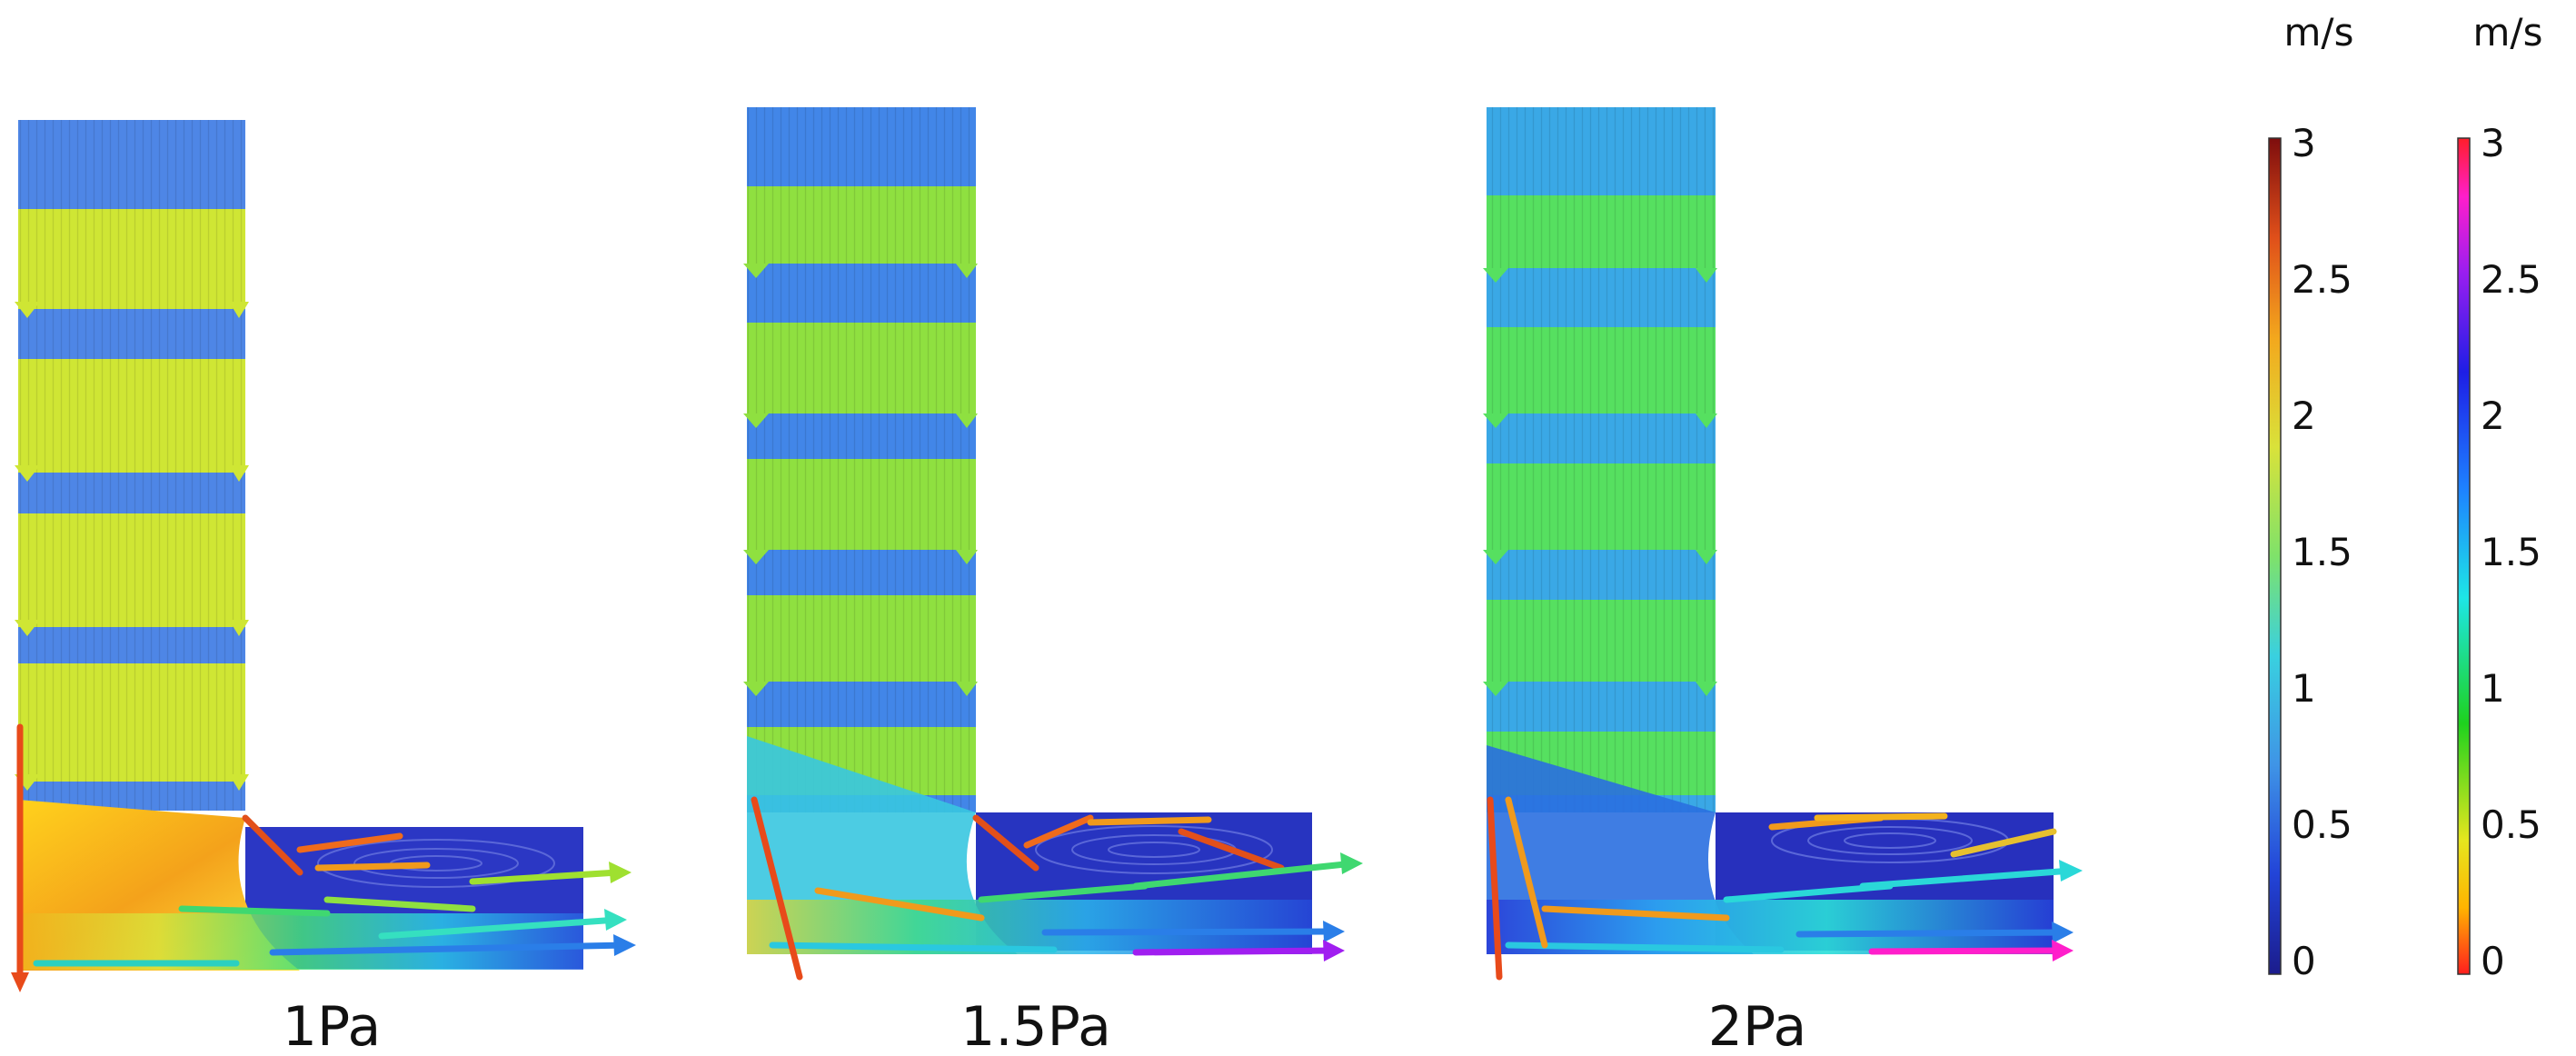 The image size is (2576, 1056). Describe the element at coordinates (2311, 496) in the screenshot. I see `colorbar-jet: m/s 3 2.5 2 1.5 1 0.5 0` at that location.